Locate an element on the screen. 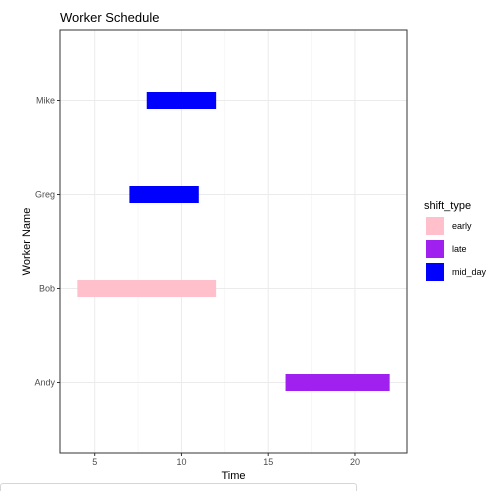 This screenshot has height=491, width=500. y-tick-label: Bob is located at coordinates (47, 289).